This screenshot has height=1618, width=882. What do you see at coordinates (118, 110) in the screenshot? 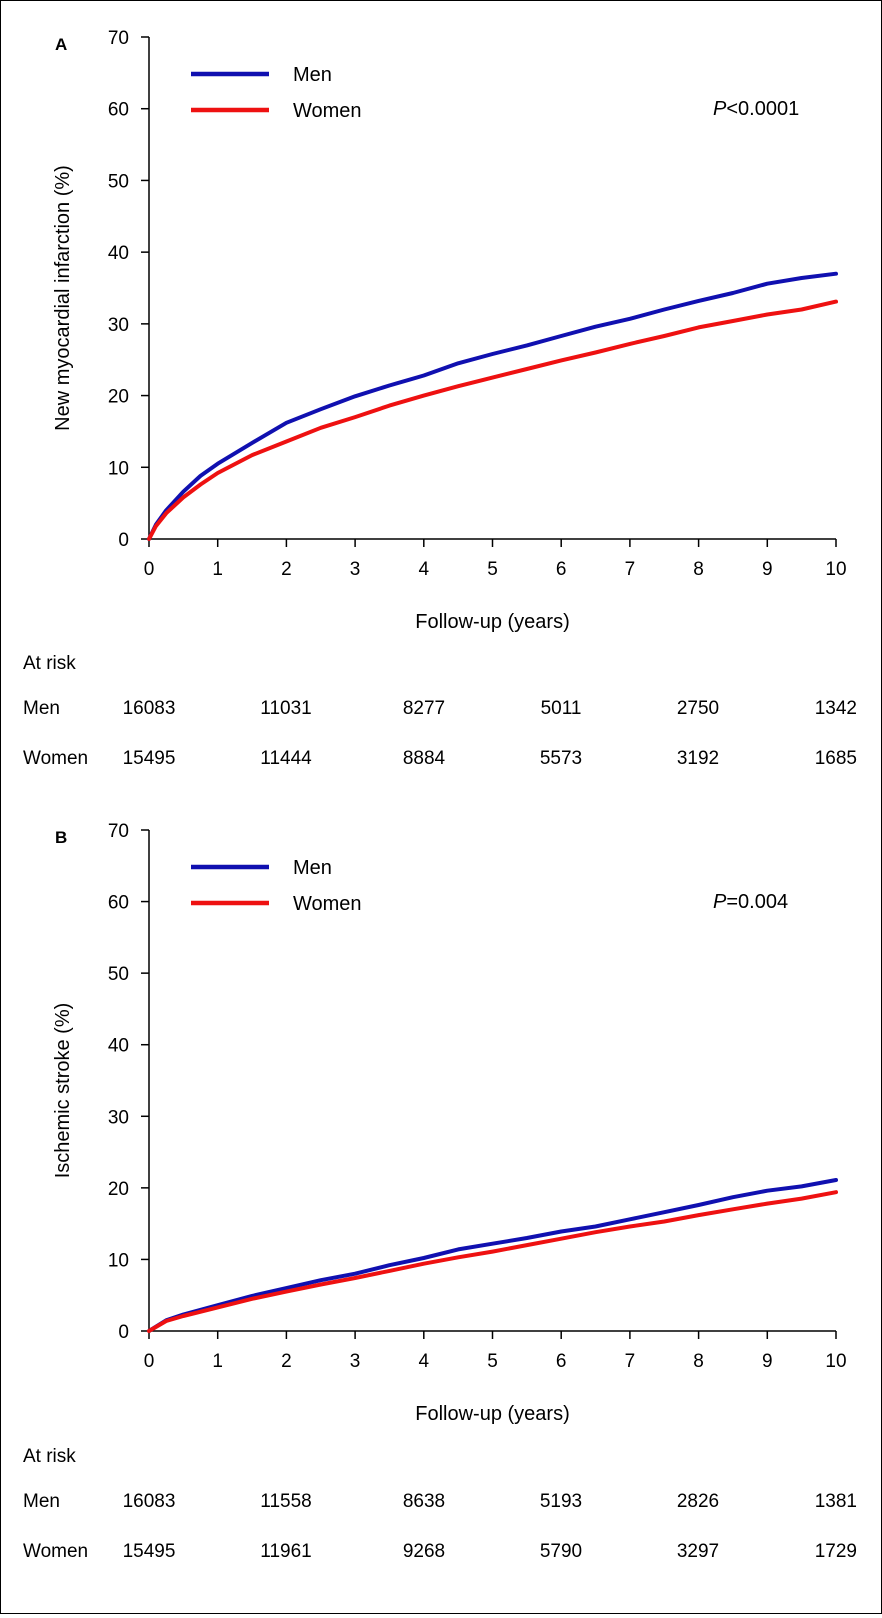
I see `y-tick-label: 60` at bounding box center [118, 110].